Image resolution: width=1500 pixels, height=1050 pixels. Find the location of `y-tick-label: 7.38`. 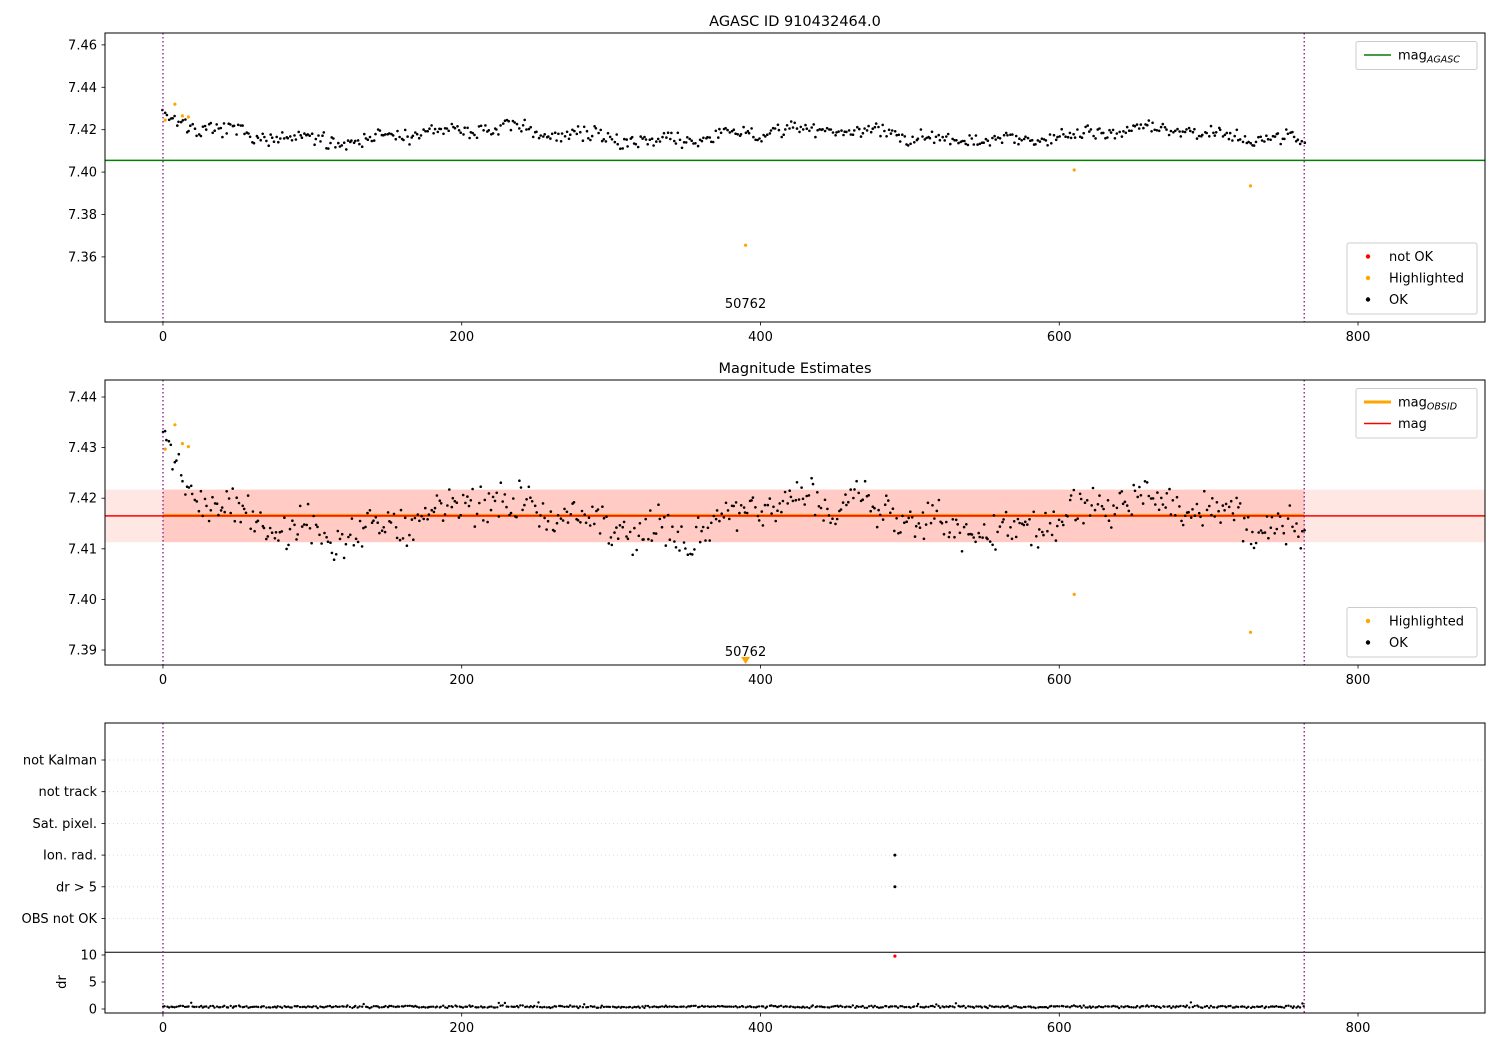

y-tick-label: 7.38 is located at coordinates (82, 215).